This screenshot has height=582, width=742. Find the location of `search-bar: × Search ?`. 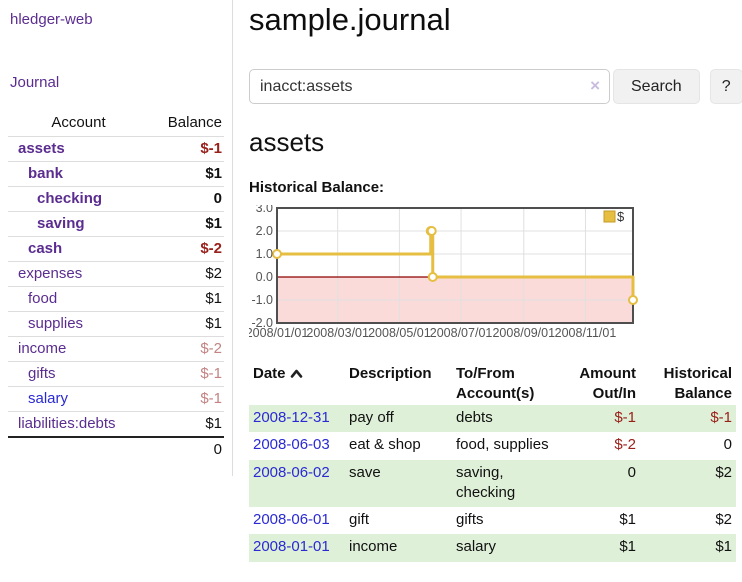

search-bar: × Search ? is located at coordinates (495, 86).